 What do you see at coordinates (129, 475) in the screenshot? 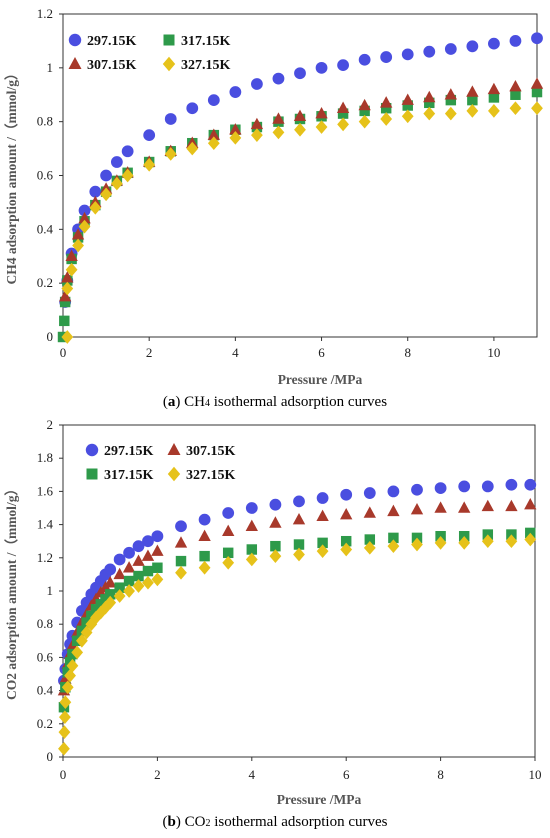
I see `legend-label-317-15k: 317.15K` at bounding box center [129, 475].